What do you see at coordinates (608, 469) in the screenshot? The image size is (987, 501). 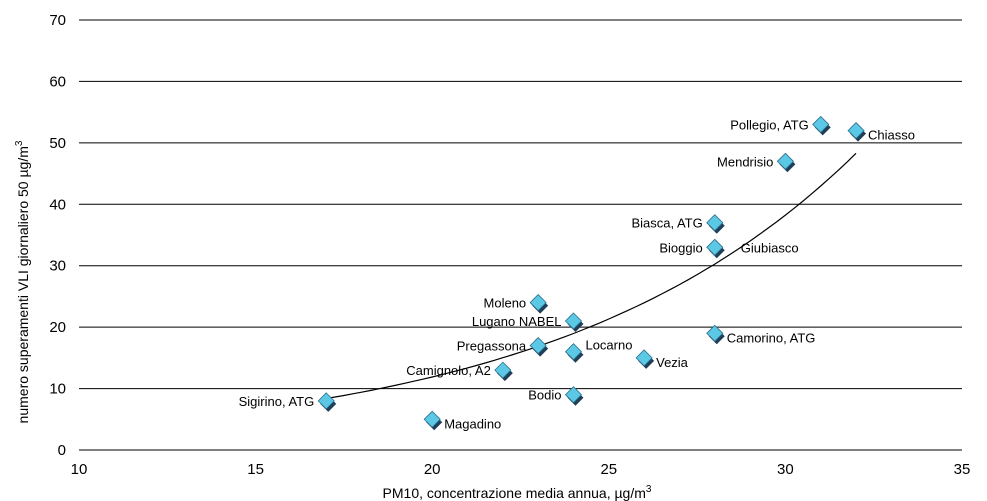 I see `x-tick-25: 25` at bounding box center [608, 469].